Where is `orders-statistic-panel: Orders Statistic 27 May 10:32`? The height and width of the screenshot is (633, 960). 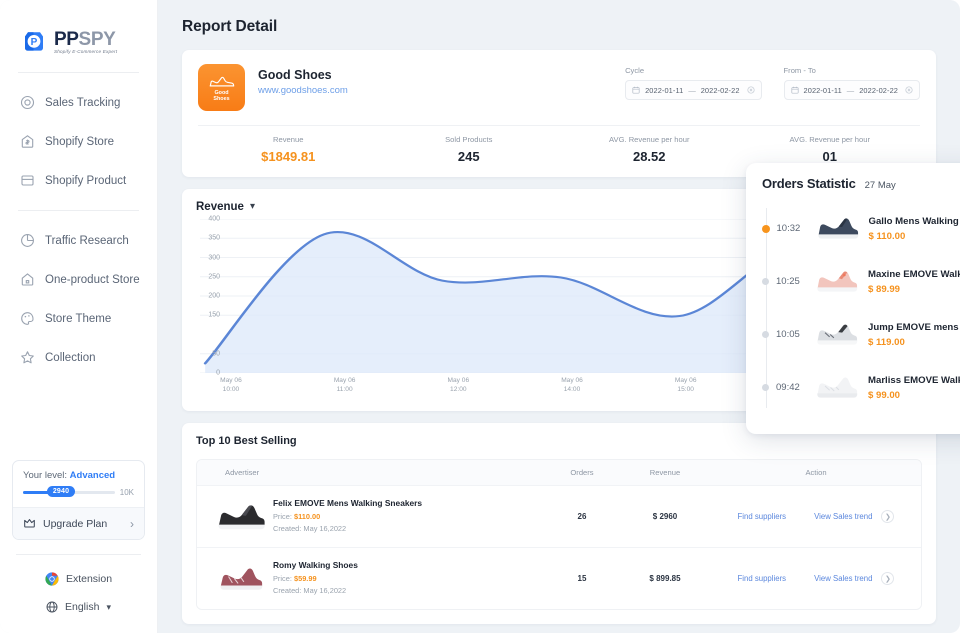
orders-statistic-panel: Orders Statistic 27 May 10:32 is located at coordinates (853, 298).